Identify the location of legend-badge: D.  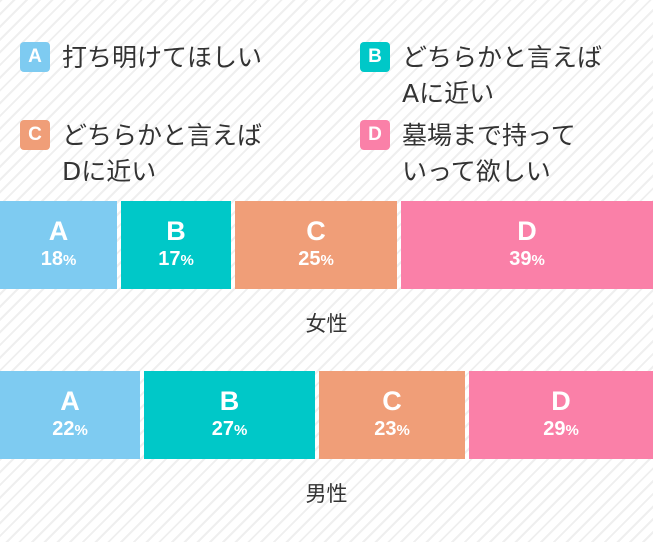
(375, 135).